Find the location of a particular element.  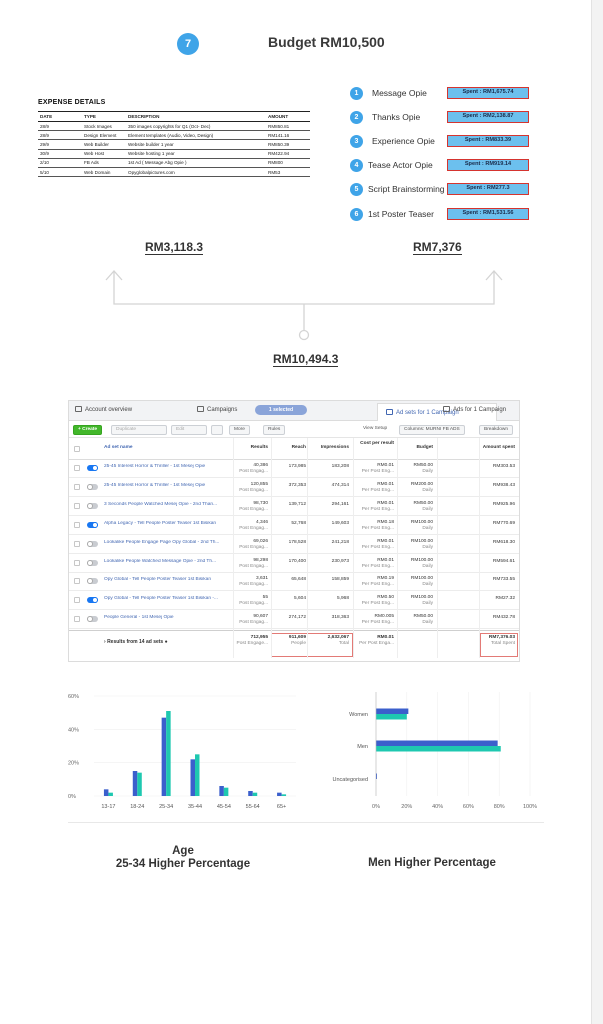

header-reach: Reach is located at coordinates (298, 447).